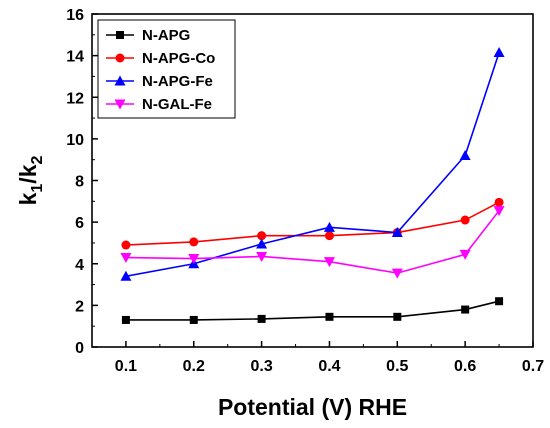  Describe the element at coordinates (465, 366) in the screenshot. I see `x-tick-label: 0.6` at that location.